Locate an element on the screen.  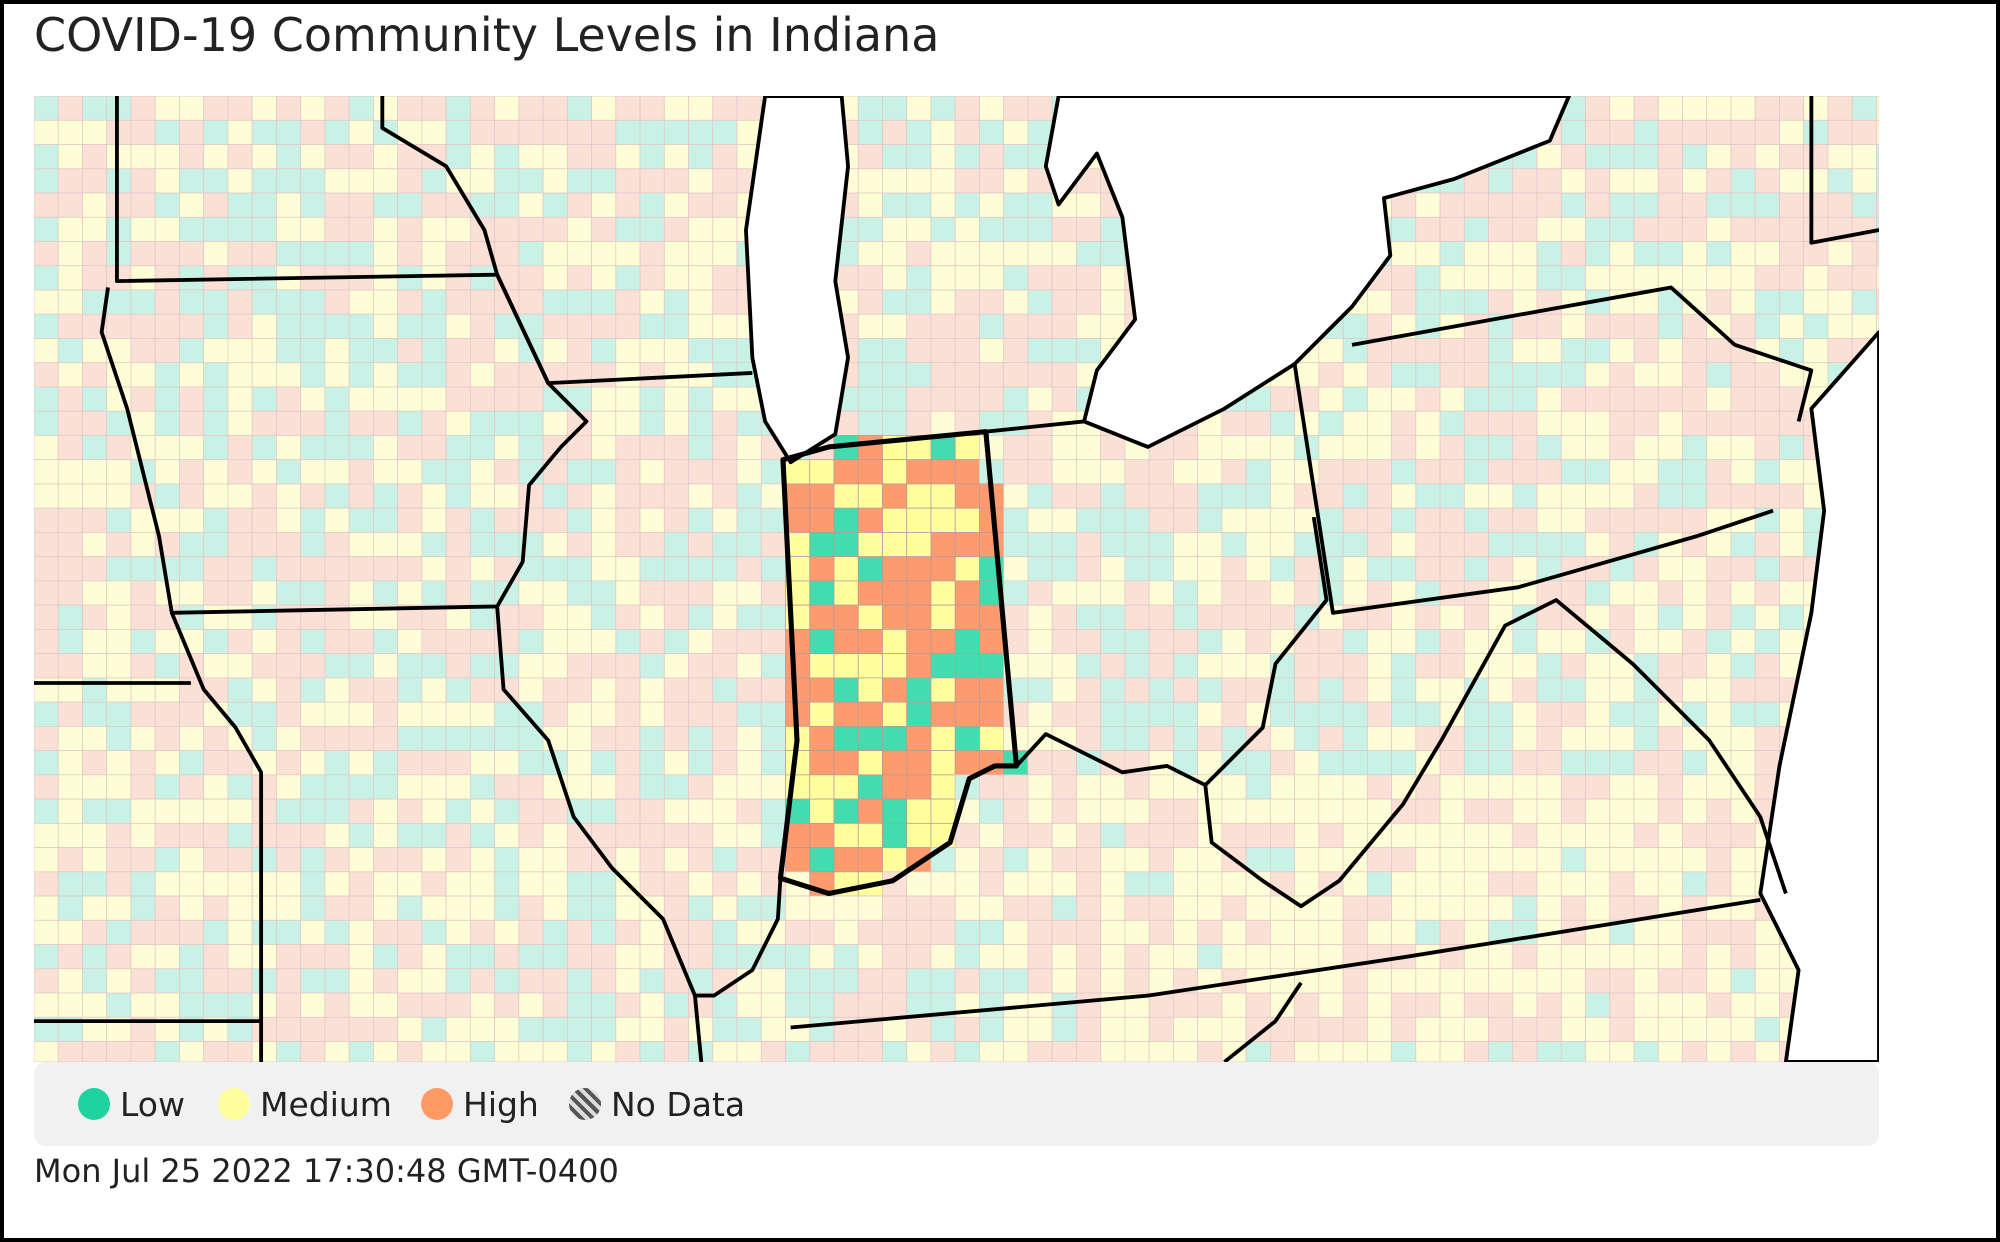
legend-item: Medium is located at coordinates (305, 1104).